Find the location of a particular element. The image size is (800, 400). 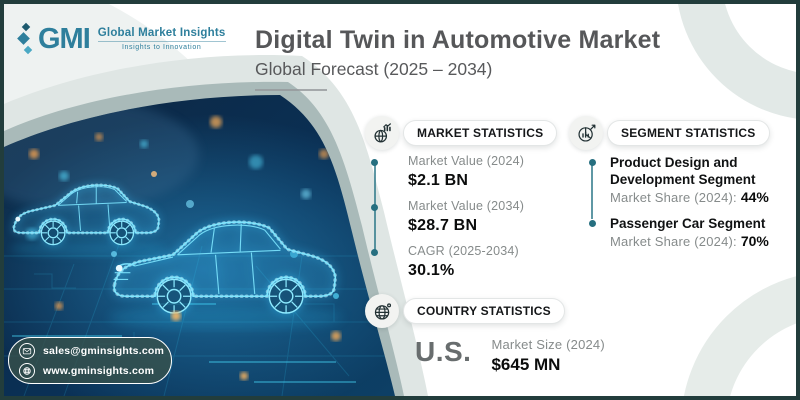

website-globe-icon is located at coordinates (27, 370).